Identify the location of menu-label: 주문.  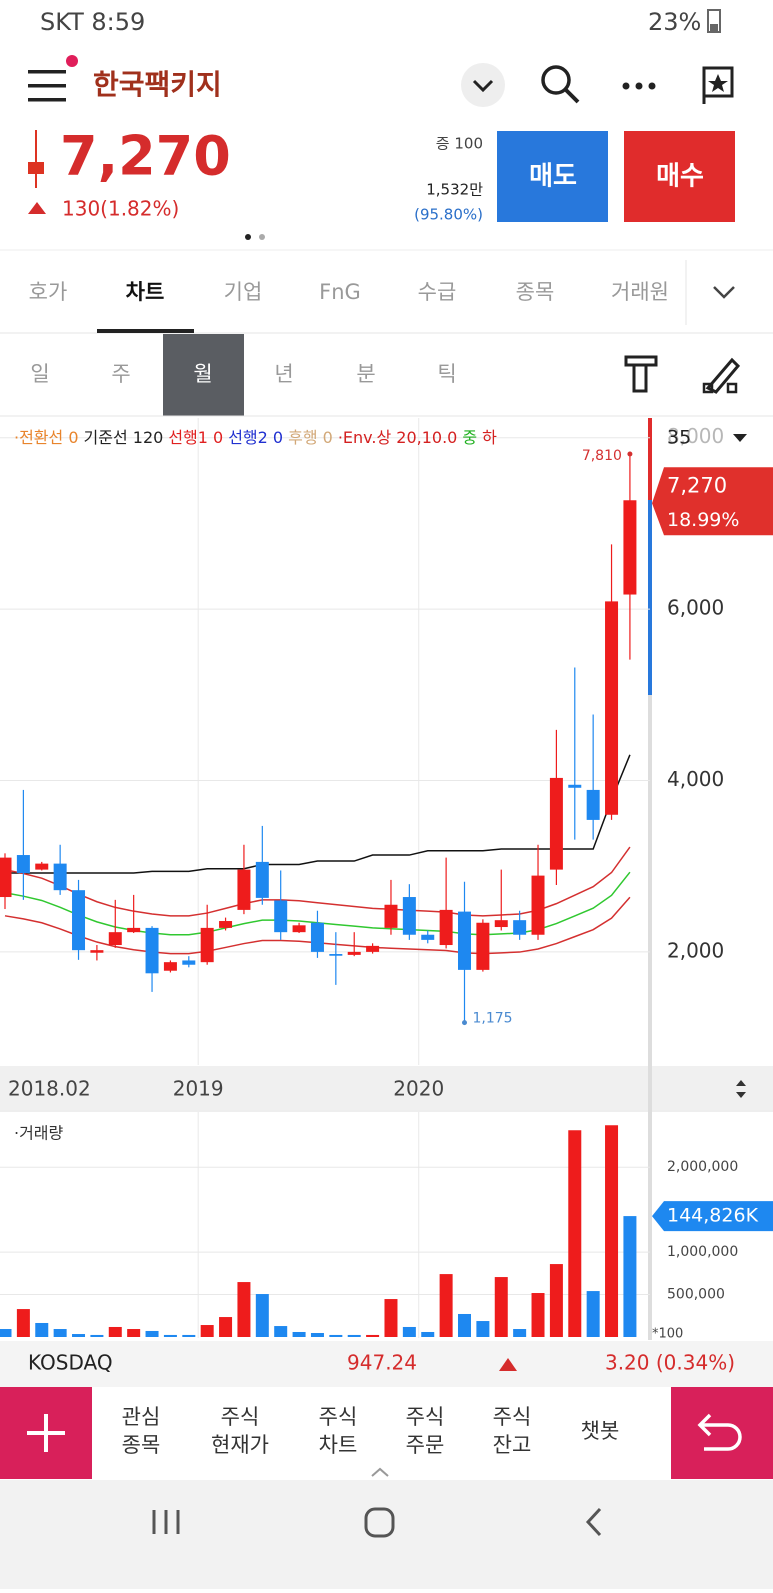
(425, 1445).